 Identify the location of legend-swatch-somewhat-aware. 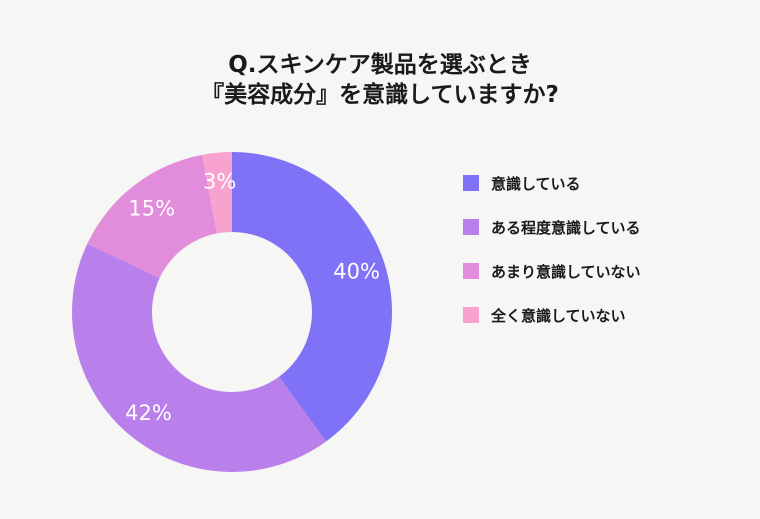
(471, 227).